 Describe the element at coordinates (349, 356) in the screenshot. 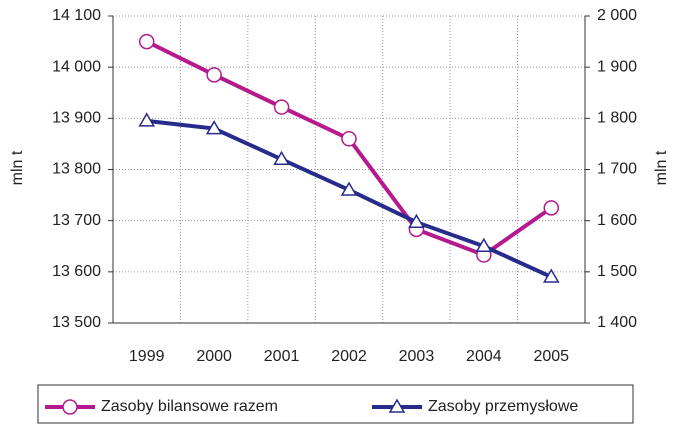

I see `x-tick-label: 2002` at that location.